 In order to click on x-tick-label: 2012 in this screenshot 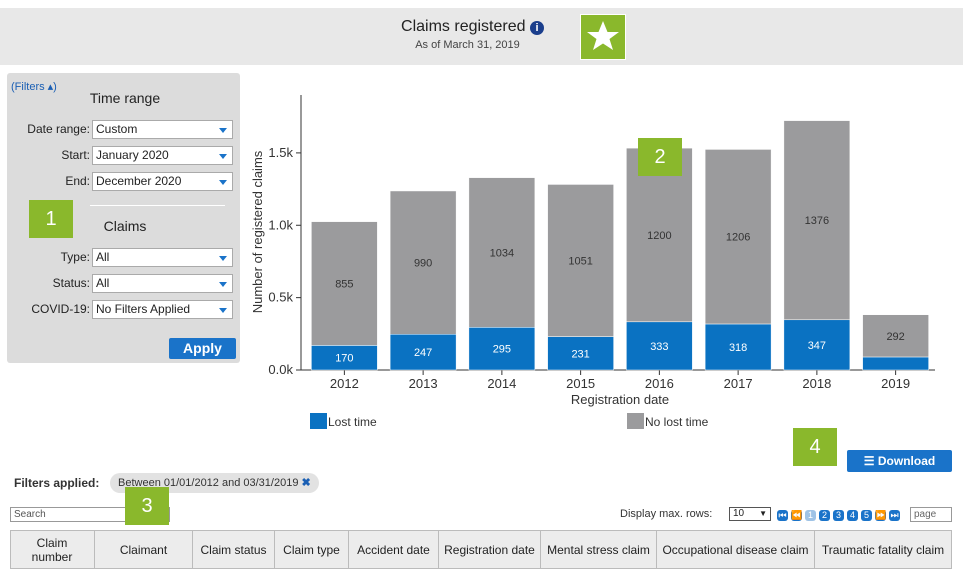, I will do `click(344, 383)`.